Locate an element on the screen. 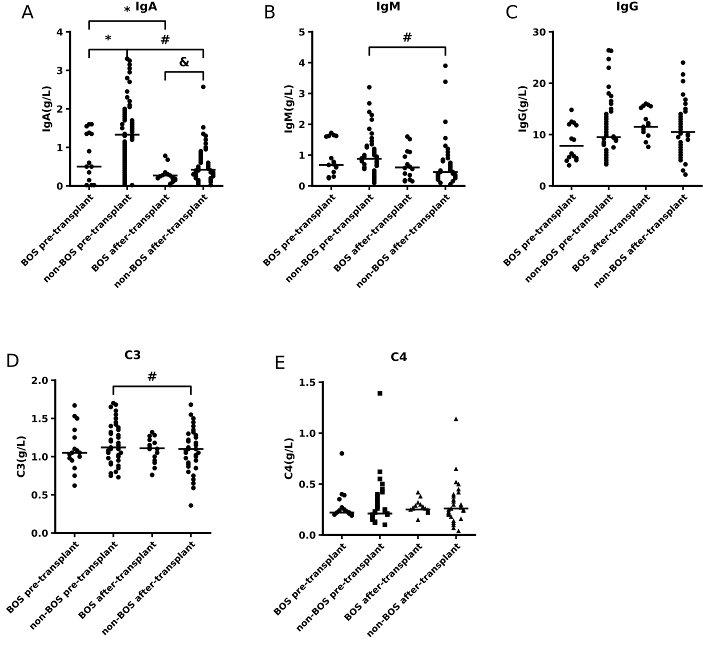 The height and width of the screenshot is (650, 708). chart-title: C4 is located at coordinates (399, 357).